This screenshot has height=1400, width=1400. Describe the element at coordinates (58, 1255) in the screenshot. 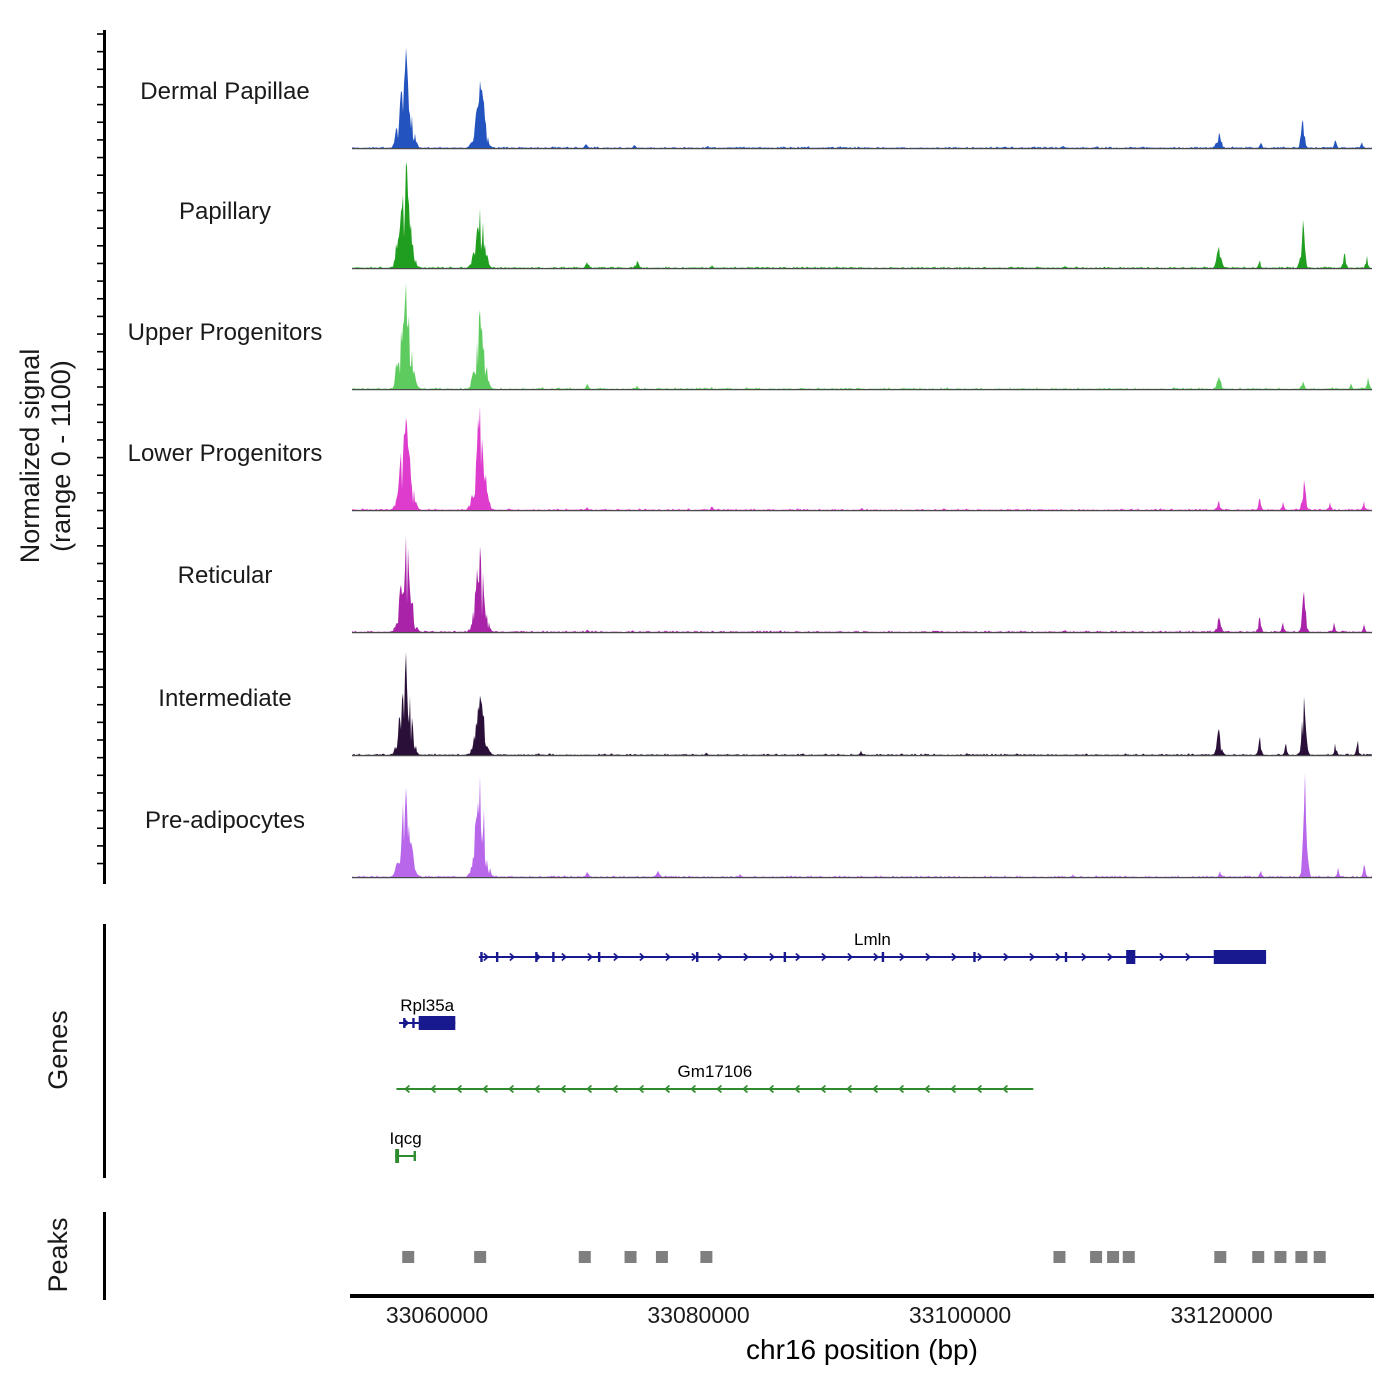

I see `peaks-section-label: Peaks` at that location.